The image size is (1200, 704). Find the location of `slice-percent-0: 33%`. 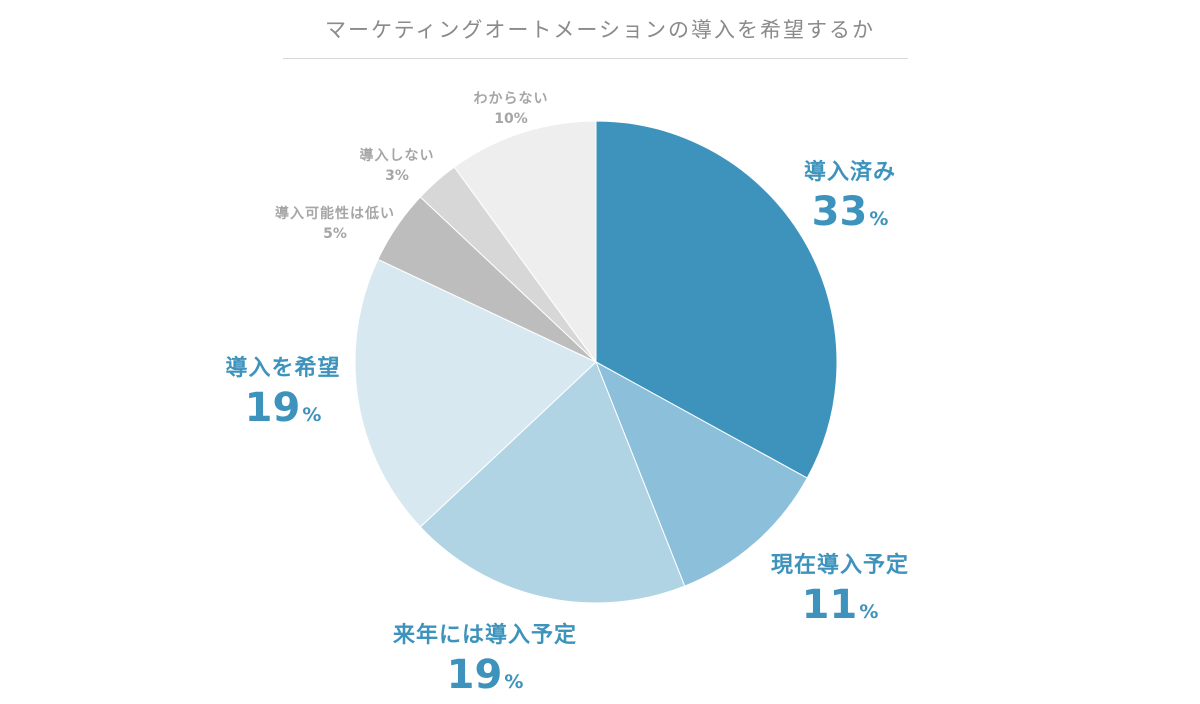

slice-percent-0: 33% is located at coordinates (850, 215).